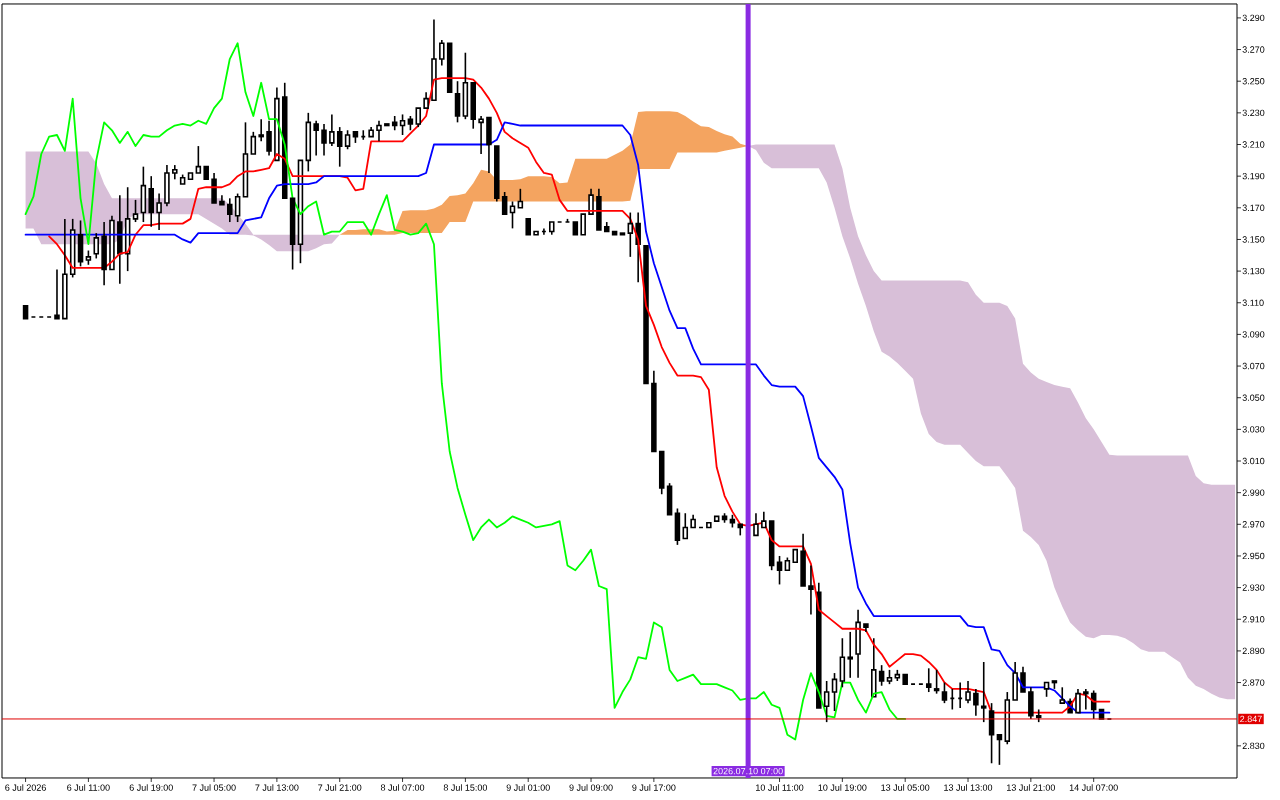  What do you see at coordinates (1093, 787) in the screenshot?
I see `x-tick-label: 14 Jul 07:00` at bounding box center [1093, 787].